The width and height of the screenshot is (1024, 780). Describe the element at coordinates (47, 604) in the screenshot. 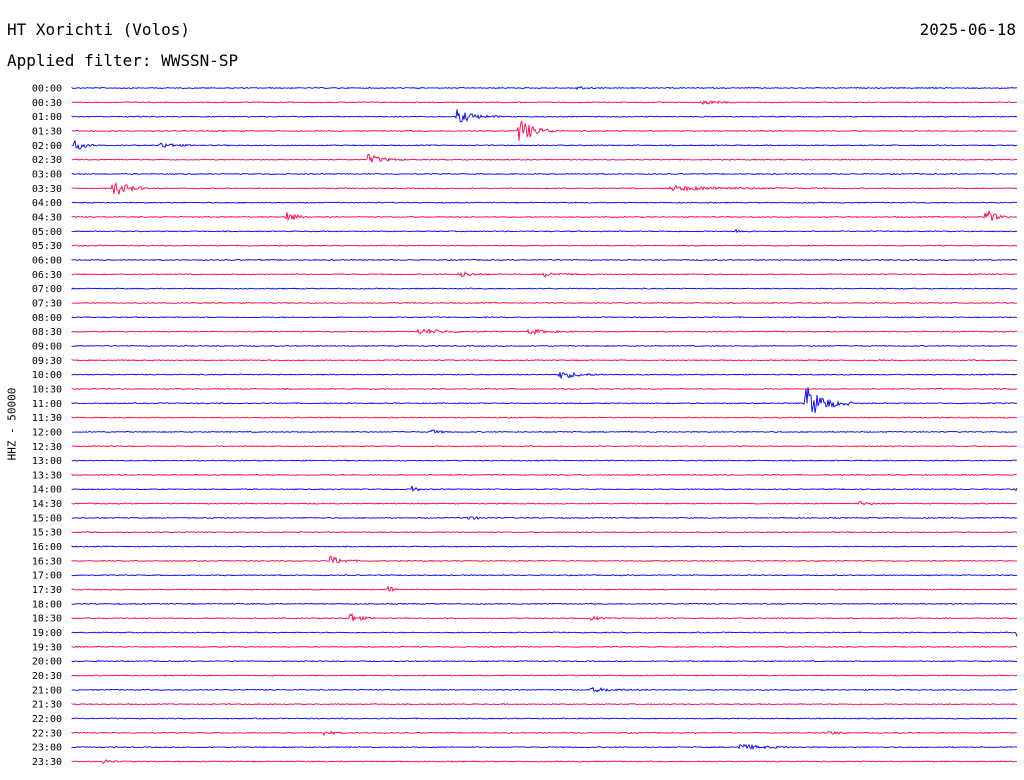

I see `time-tick-label: 18:00` at that location.